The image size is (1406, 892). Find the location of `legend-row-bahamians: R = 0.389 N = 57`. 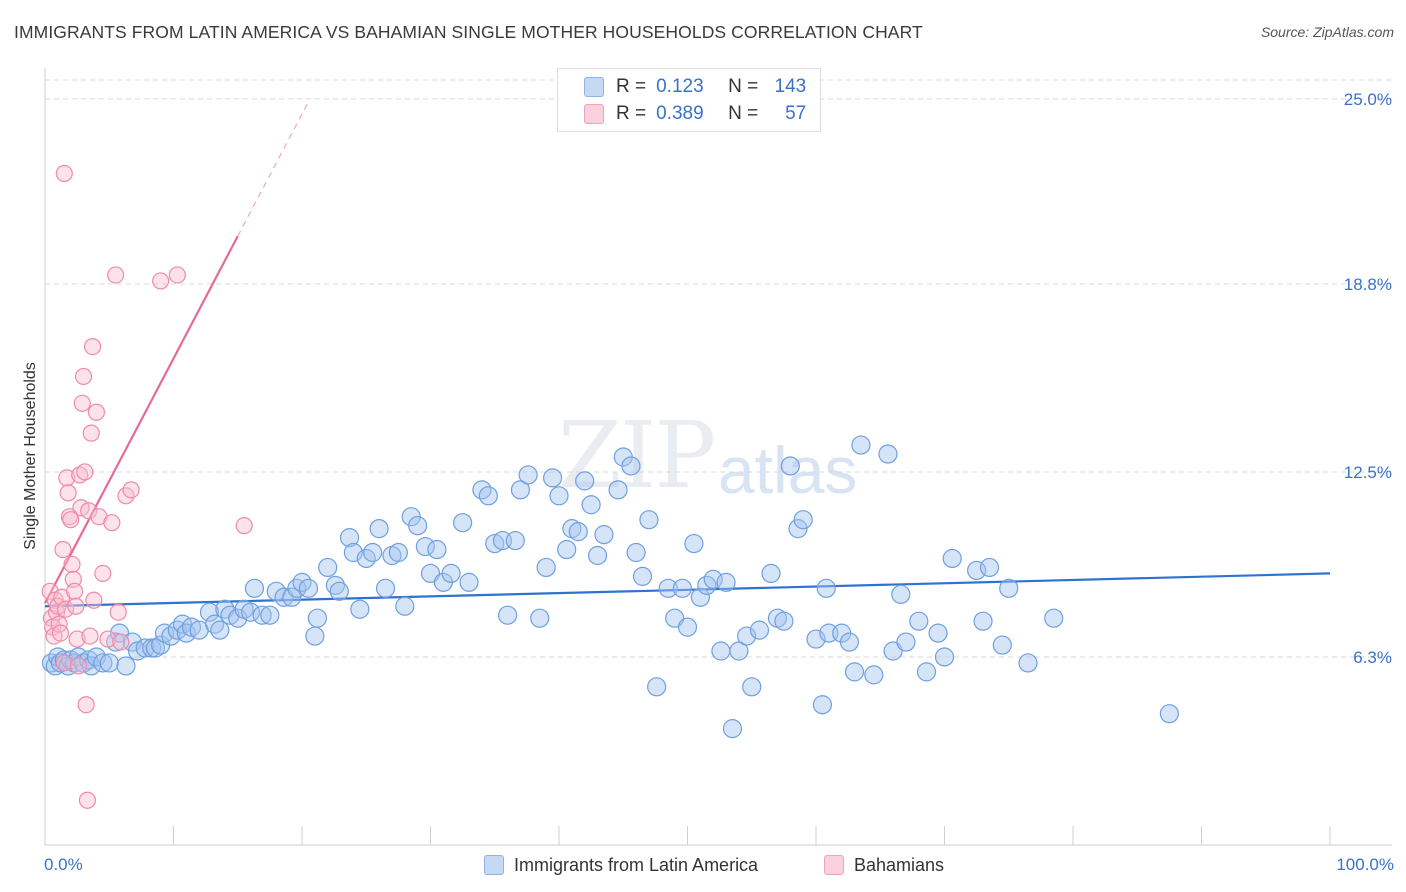

legend-row-bahamians: R = 0.389 N = 57 is located at coordinates (695, 114).